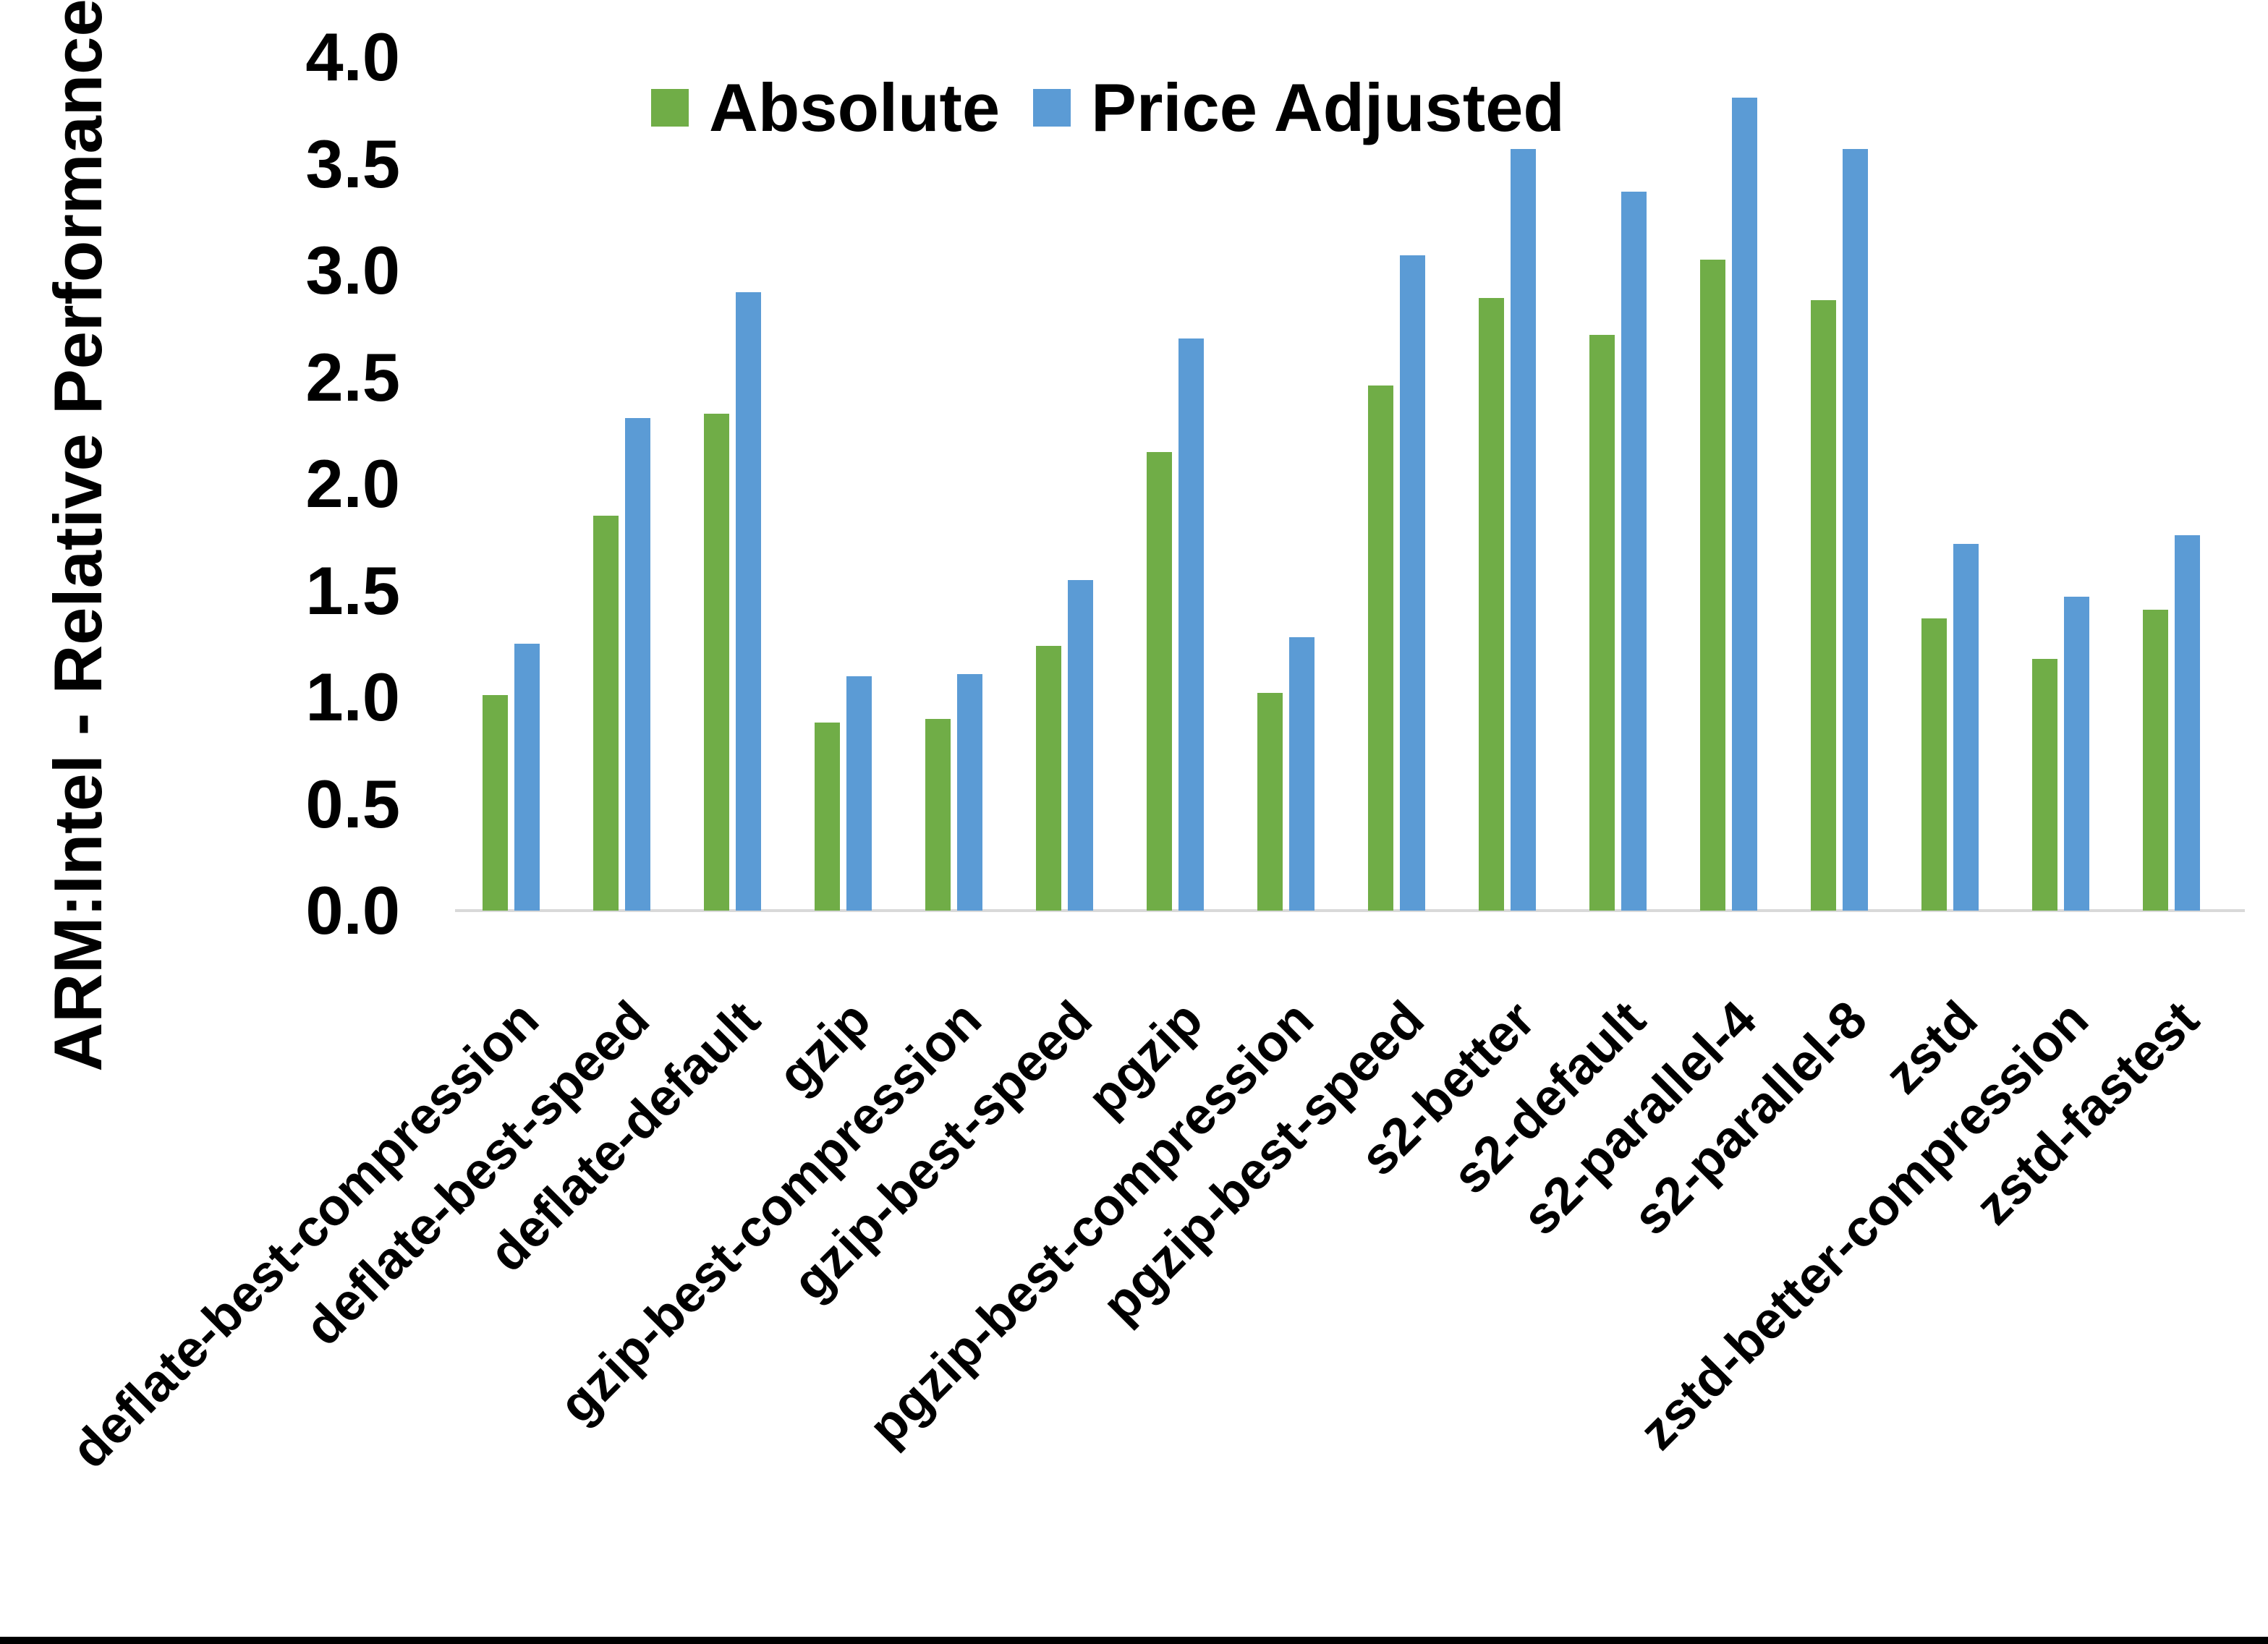  Describe the element at coordinates (1412, 583) in the screenshot. I see `bar-price-adjusted-pgzip-best-speed` at that location.